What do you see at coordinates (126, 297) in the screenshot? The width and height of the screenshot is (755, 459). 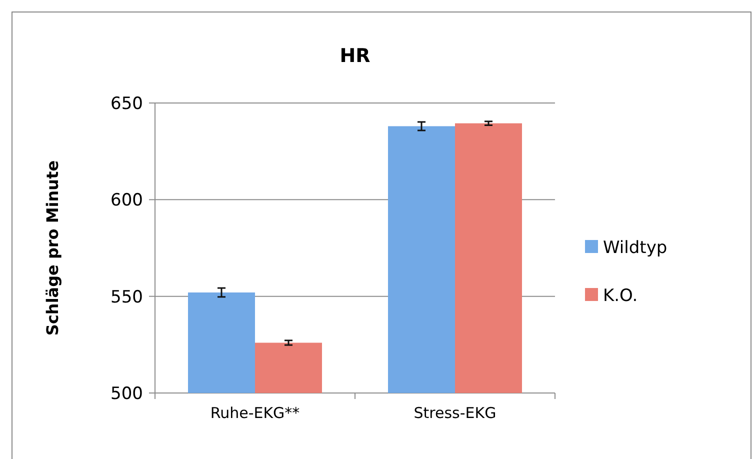 I see `y-tick-label: 550` at bounding box center [126, 297].